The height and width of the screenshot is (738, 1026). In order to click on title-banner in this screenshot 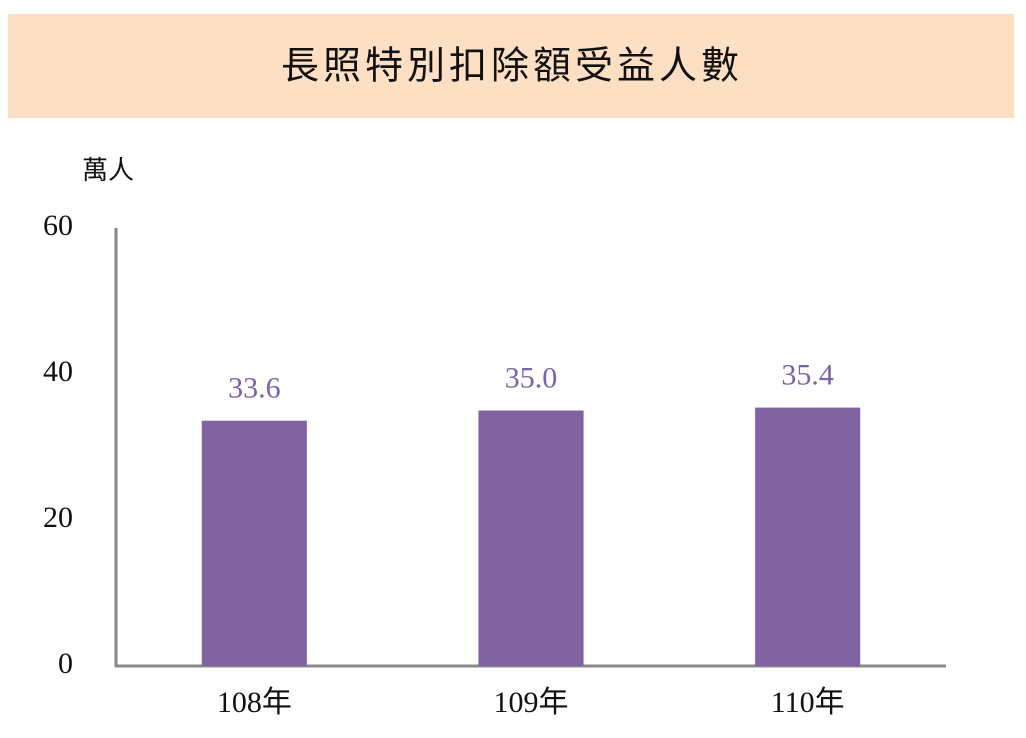, I will do `click(511, 66)`.